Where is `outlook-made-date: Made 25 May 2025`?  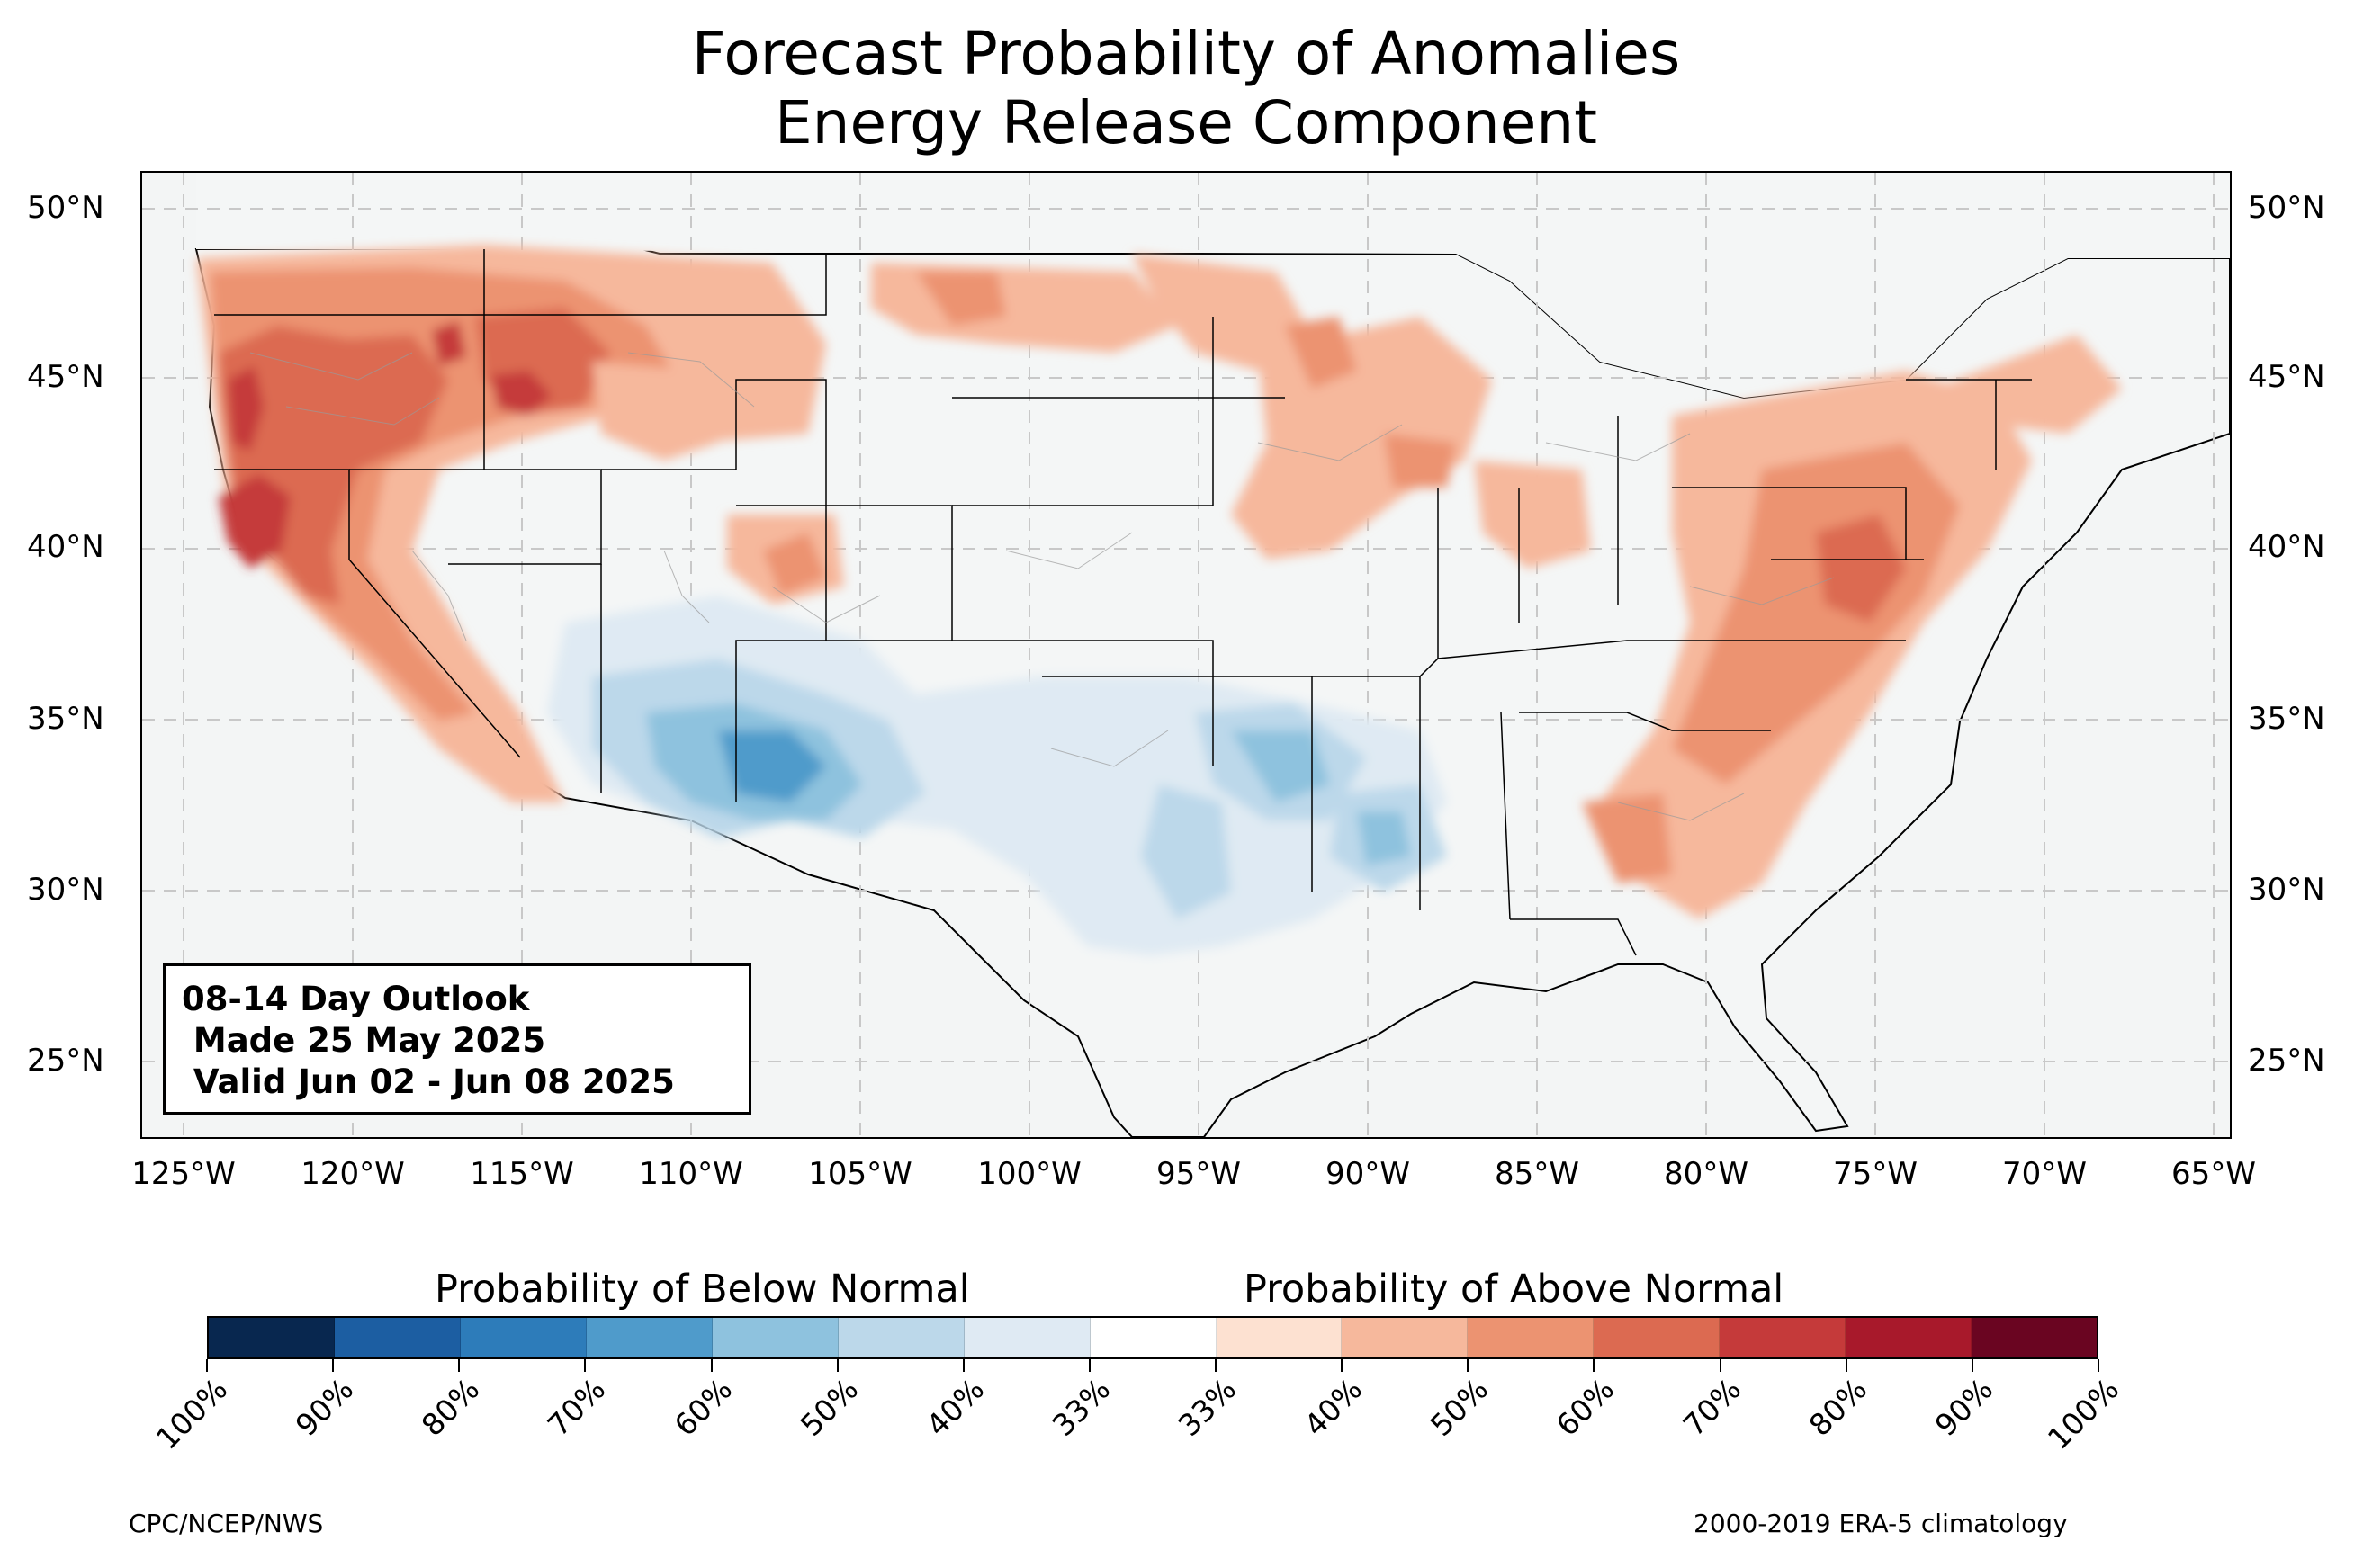 outlook-made-date: Made 25 May 2025 is located at coordinates (364, 1040).